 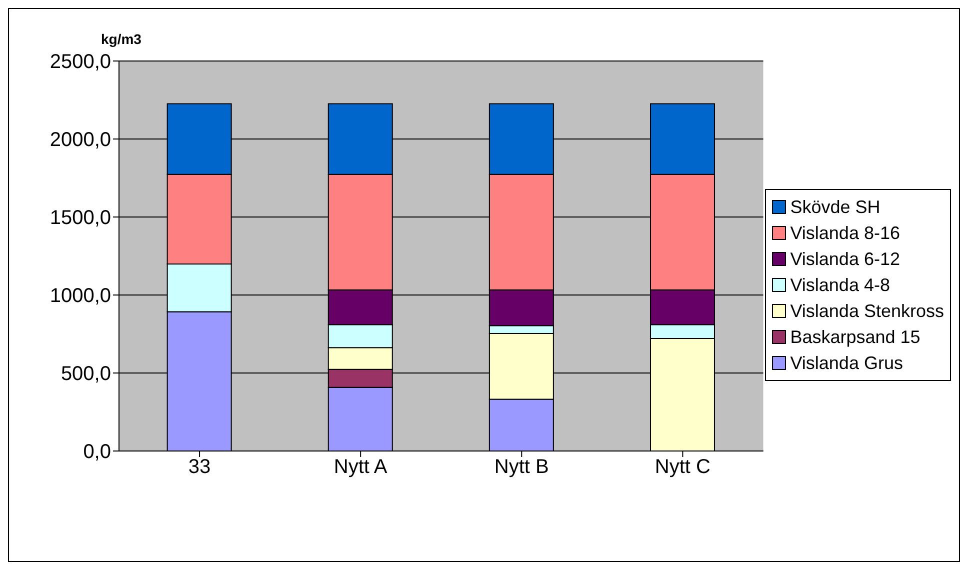 What do you see at coordinates (846, 363) in the screenshot?
I see `legend-label: Vislanda Grus` at bounding box center [846, 363].